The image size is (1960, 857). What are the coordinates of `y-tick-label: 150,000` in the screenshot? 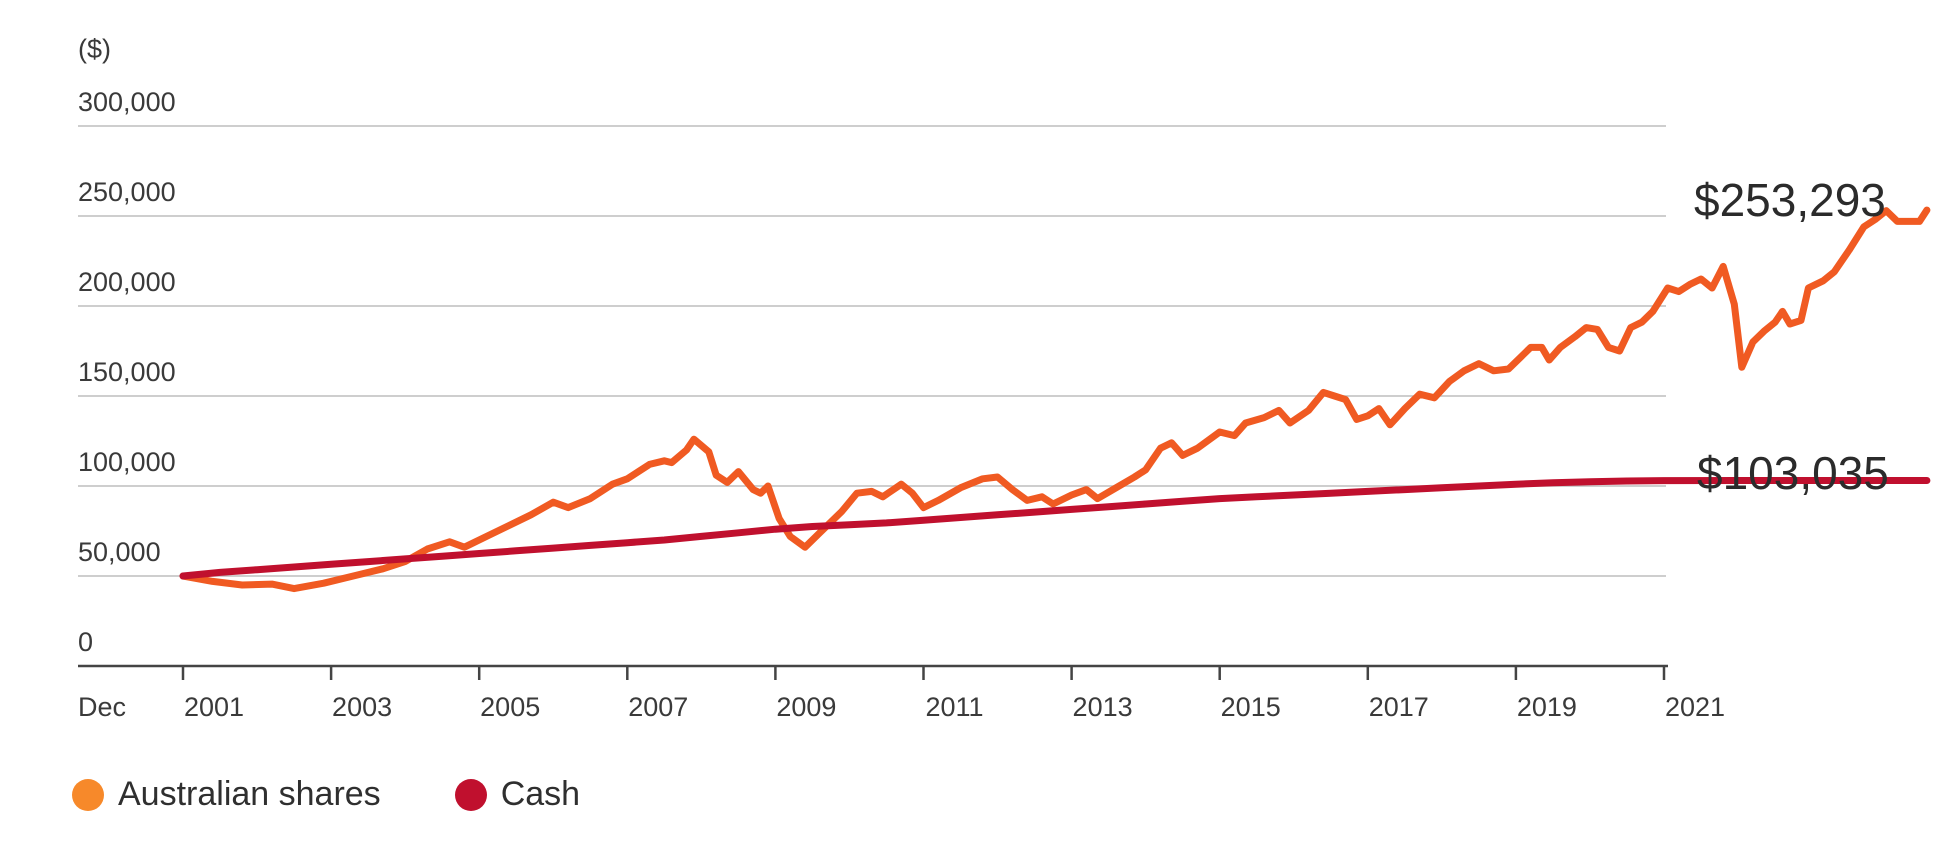 It's located at (127, 372).